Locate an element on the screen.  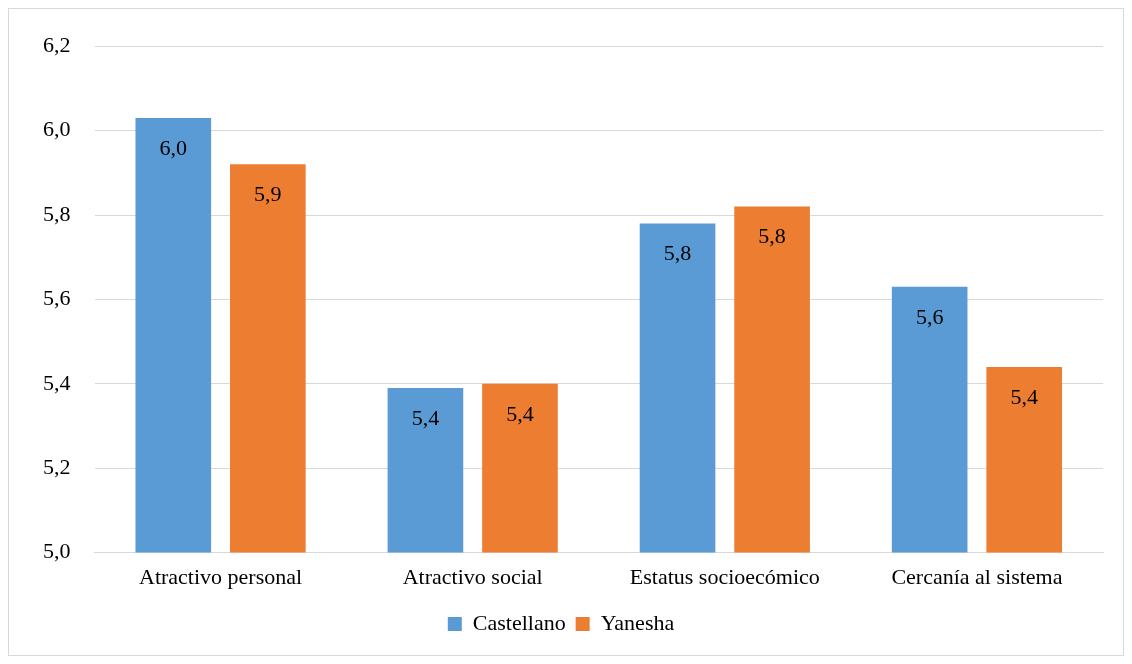
data-label: 6,0 is located at coordinates (173, 147).